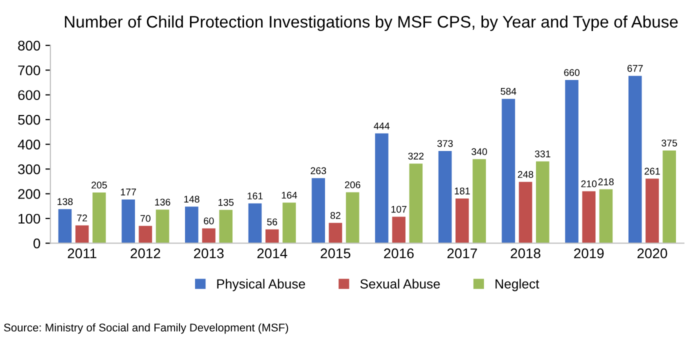 This screenshot has height=344, width=700. I want to click on data-label: 584, so click(508, 91).